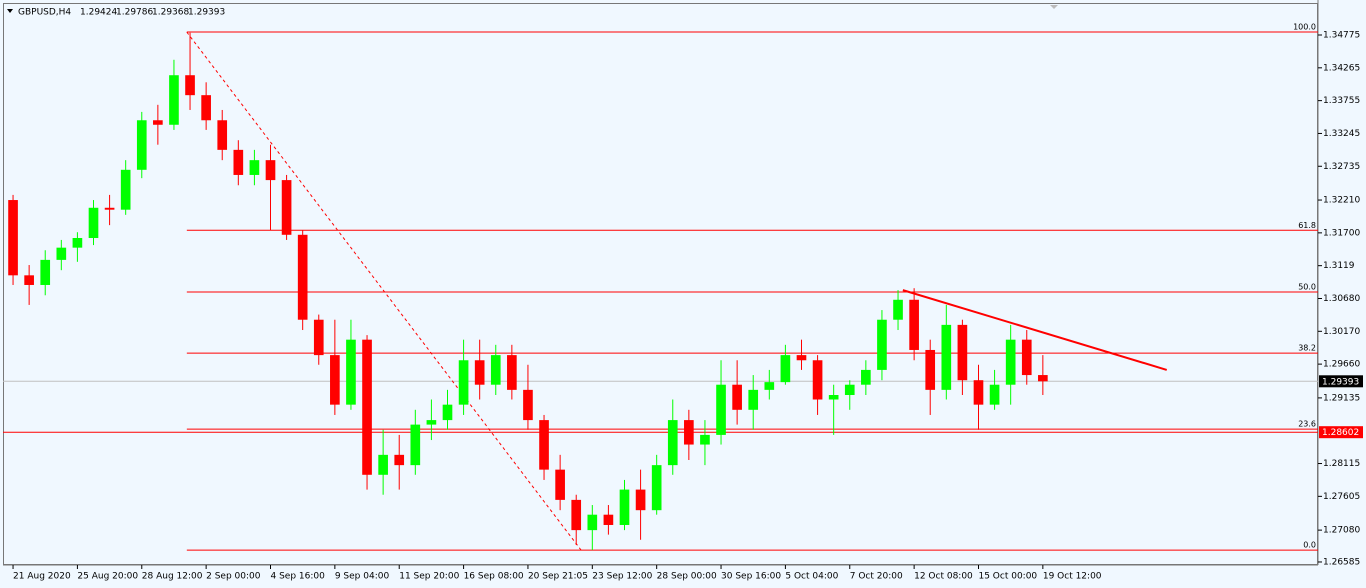  I want to click on trendline, so click(1035, 330).